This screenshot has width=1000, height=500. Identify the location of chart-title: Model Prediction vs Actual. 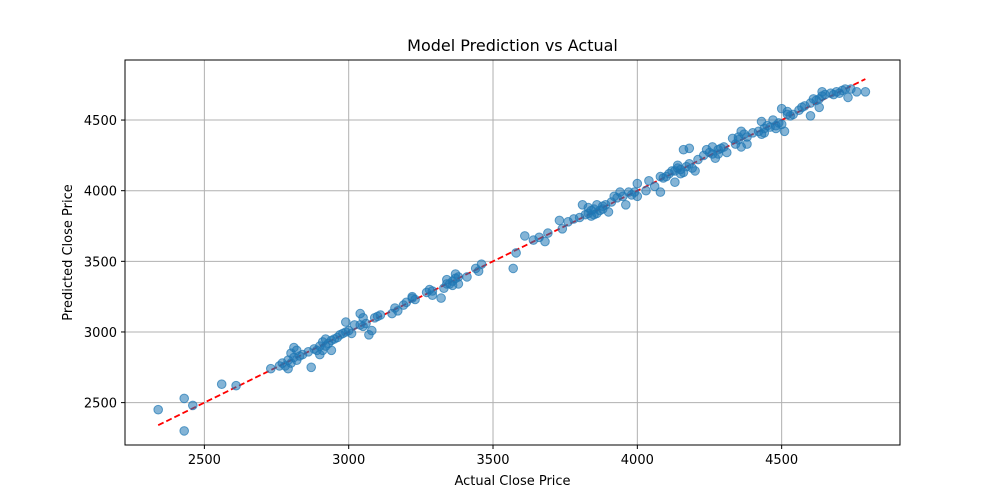
(512, 45).